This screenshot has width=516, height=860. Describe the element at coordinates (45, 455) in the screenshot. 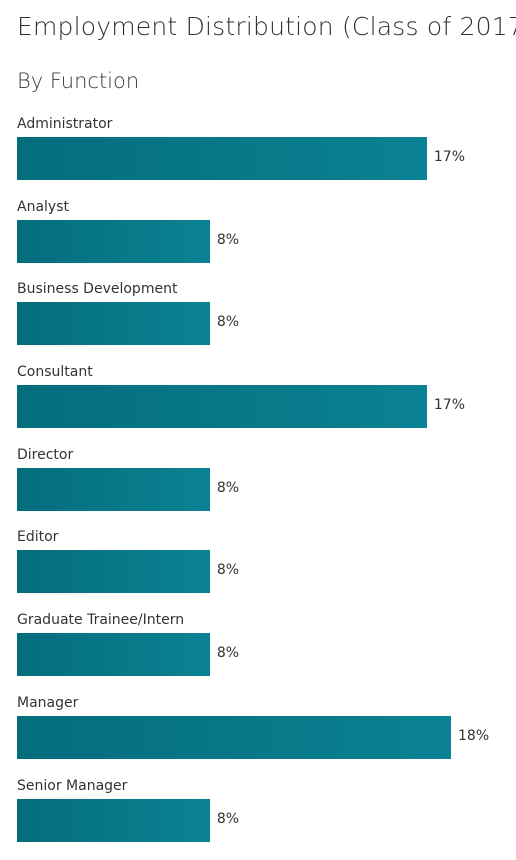

I see `category-label: Director` at that location.